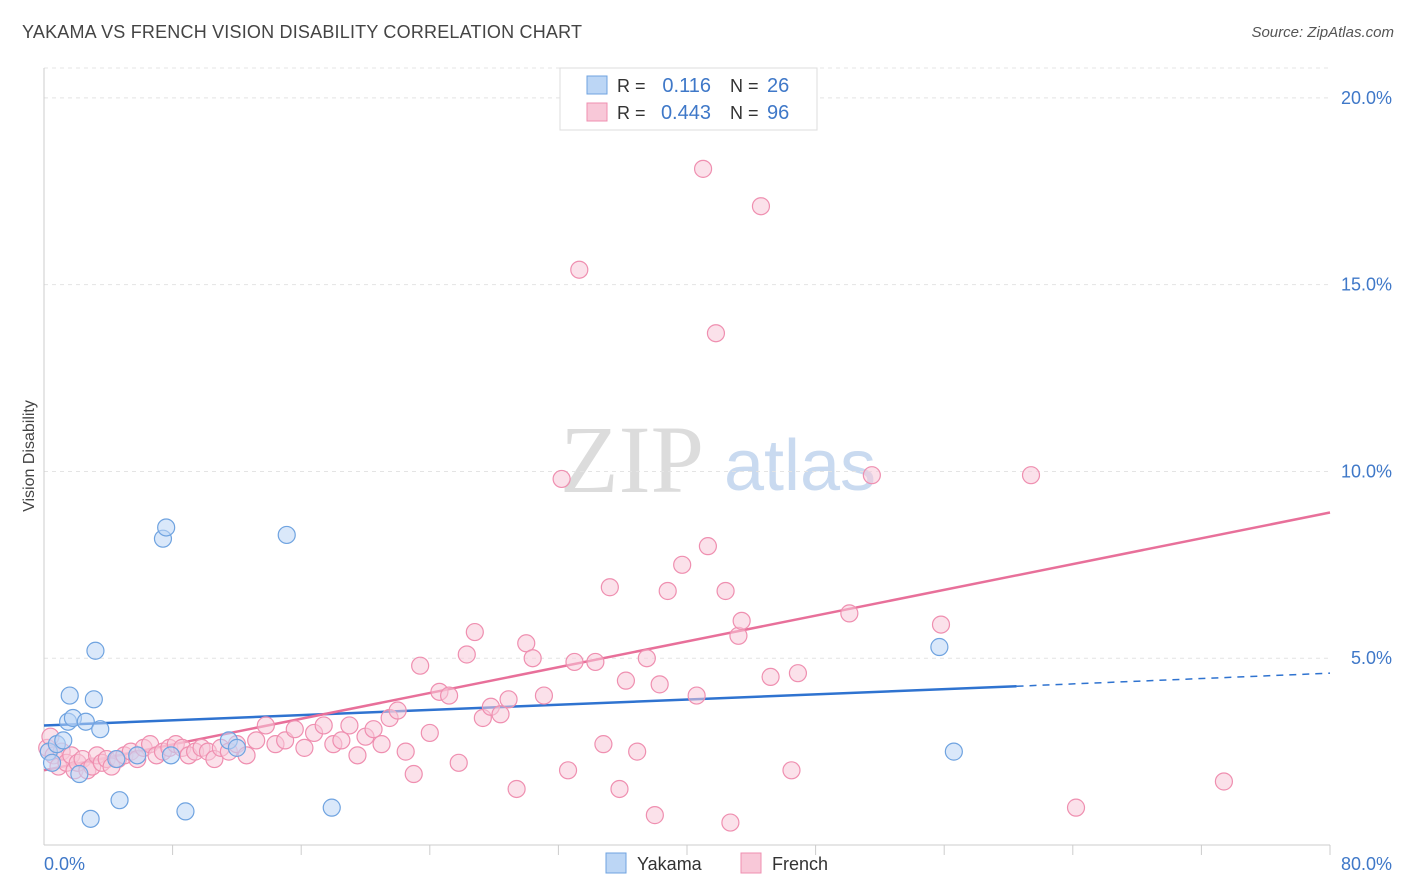 The width and height of the screenshot is (1406, 892). Describe the element at coordinates (716, 863) in the screenshot. I see `legend-bottom: Yakama French` at that location.